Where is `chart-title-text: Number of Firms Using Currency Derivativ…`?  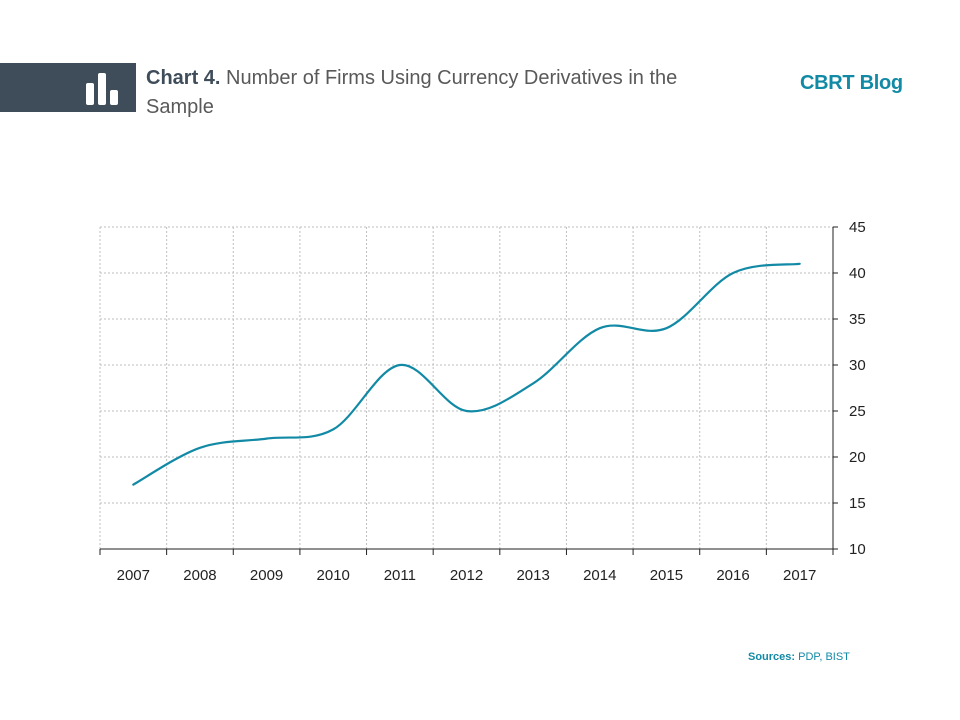
chart-title-text: Number of Firms Using Currency Derivativ… is located at coordinates (412, 92).